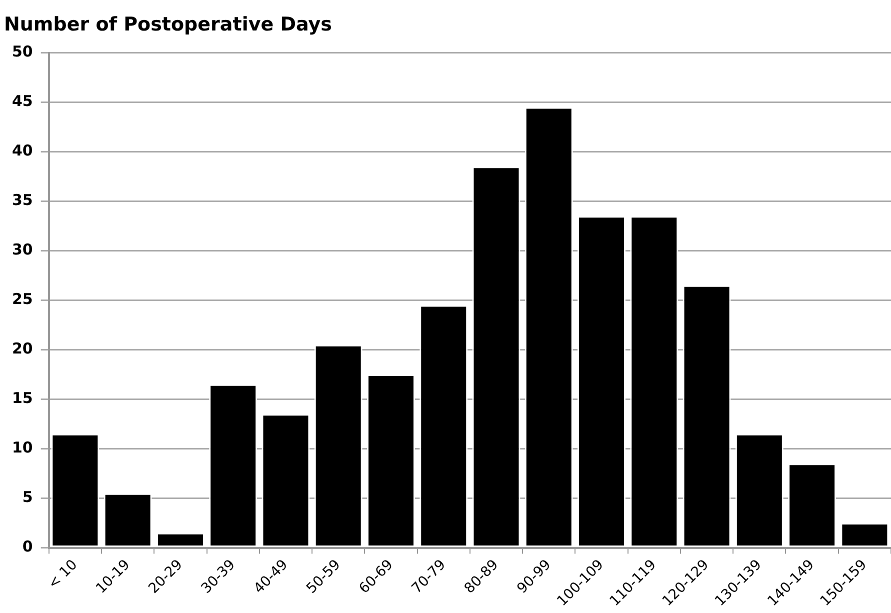  Describe the element at coordinates (22, 51) in the screenshot. I see `y-tick-label: 50` at that location.